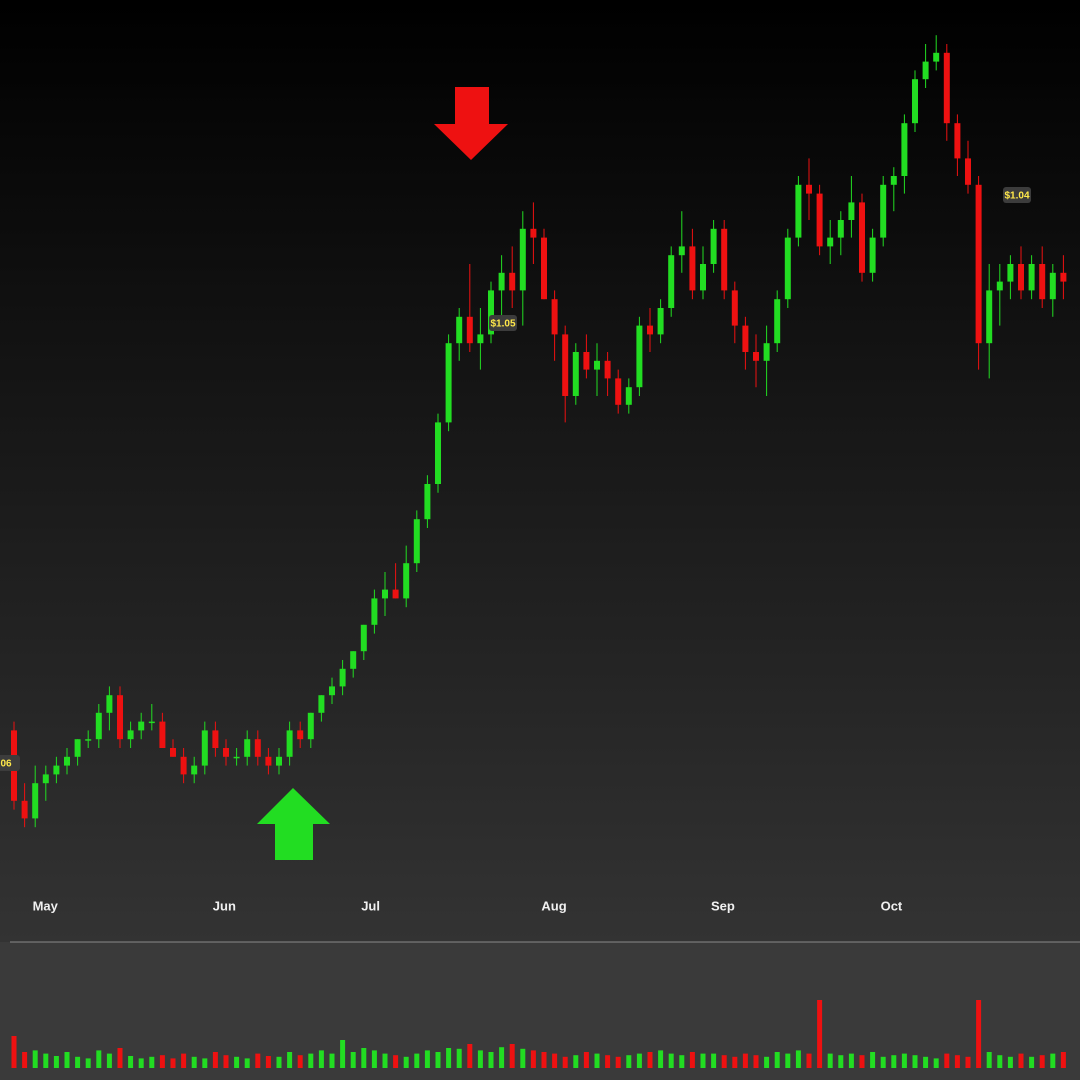 This screenshot has width=1080, height=1080. Describe the element at coordinates (370, 905) in the screenshot. I see `x-tick-label: Jul` at that location.